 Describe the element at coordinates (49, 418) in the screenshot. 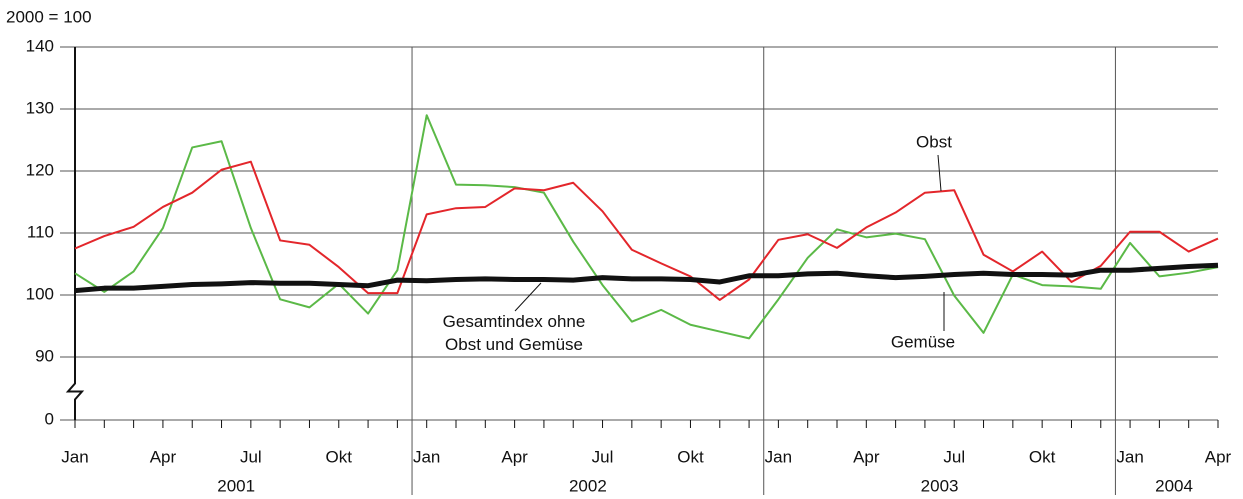

I see `y-tick-label: 0` at that location.